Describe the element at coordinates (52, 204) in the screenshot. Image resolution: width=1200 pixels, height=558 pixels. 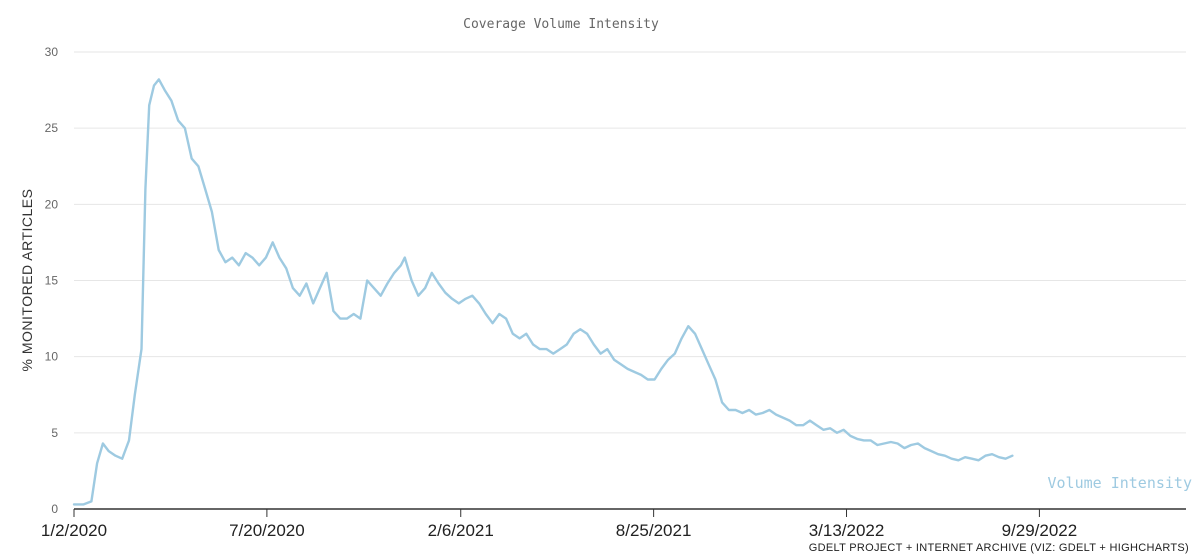
I see `y-tick-label: 20` at that location.